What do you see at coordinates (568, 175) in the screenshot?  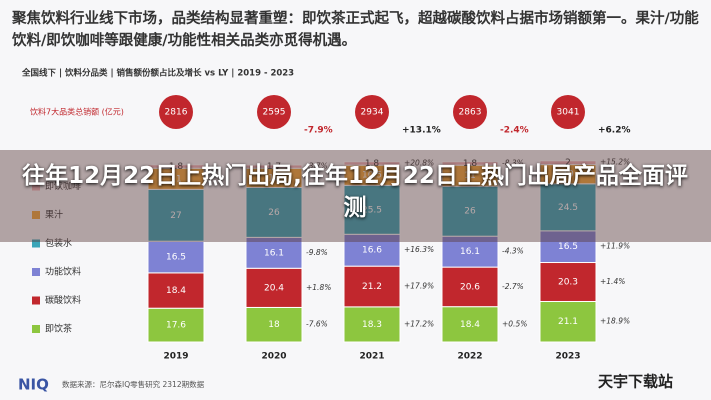 I see `segment-label: 10` at bounding box center [568, 175].